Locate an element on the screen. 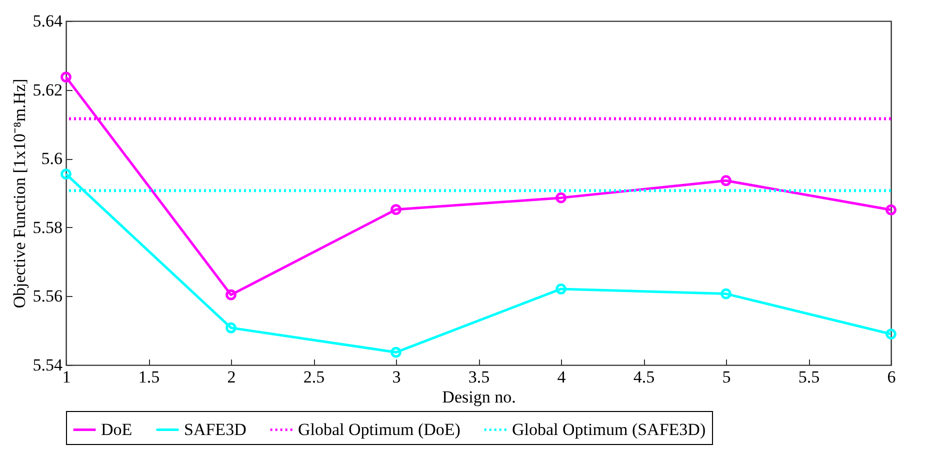 This screenshot has height=454, width=927. x-tick-label: 3 is located at coordinates (396, 377).